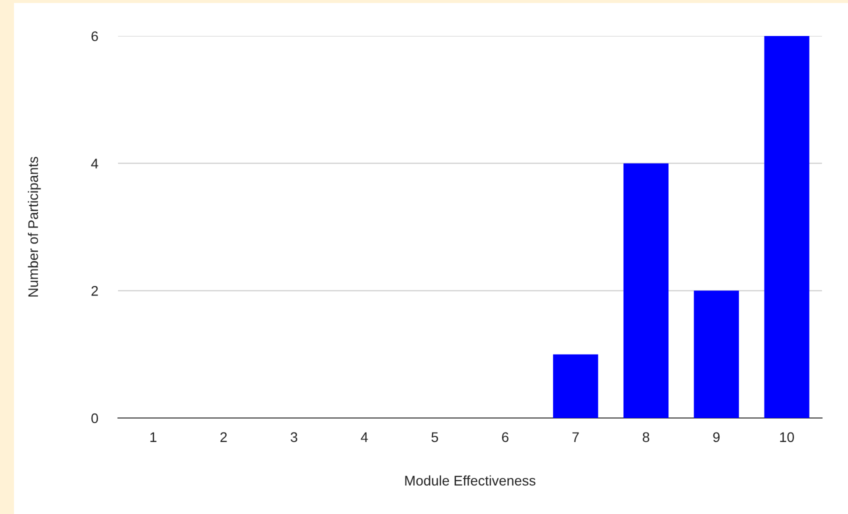  I want to click on x-tick-label: 5, so click(434, 437).